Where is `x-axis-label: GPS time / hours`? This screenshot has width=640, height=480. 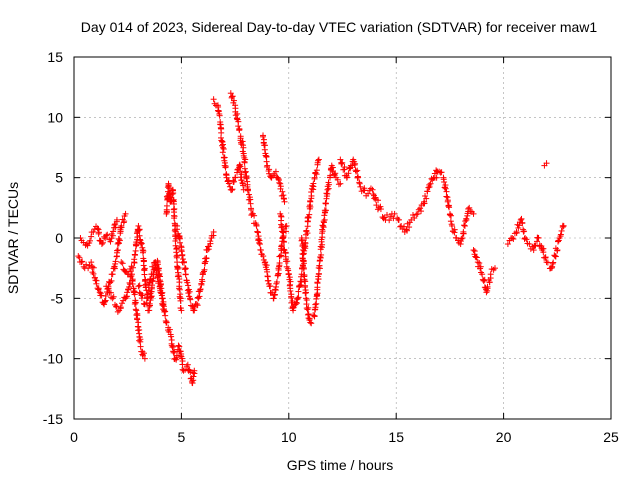
x-axis-label: GPS time / hours is located at coordinates (340, 465).